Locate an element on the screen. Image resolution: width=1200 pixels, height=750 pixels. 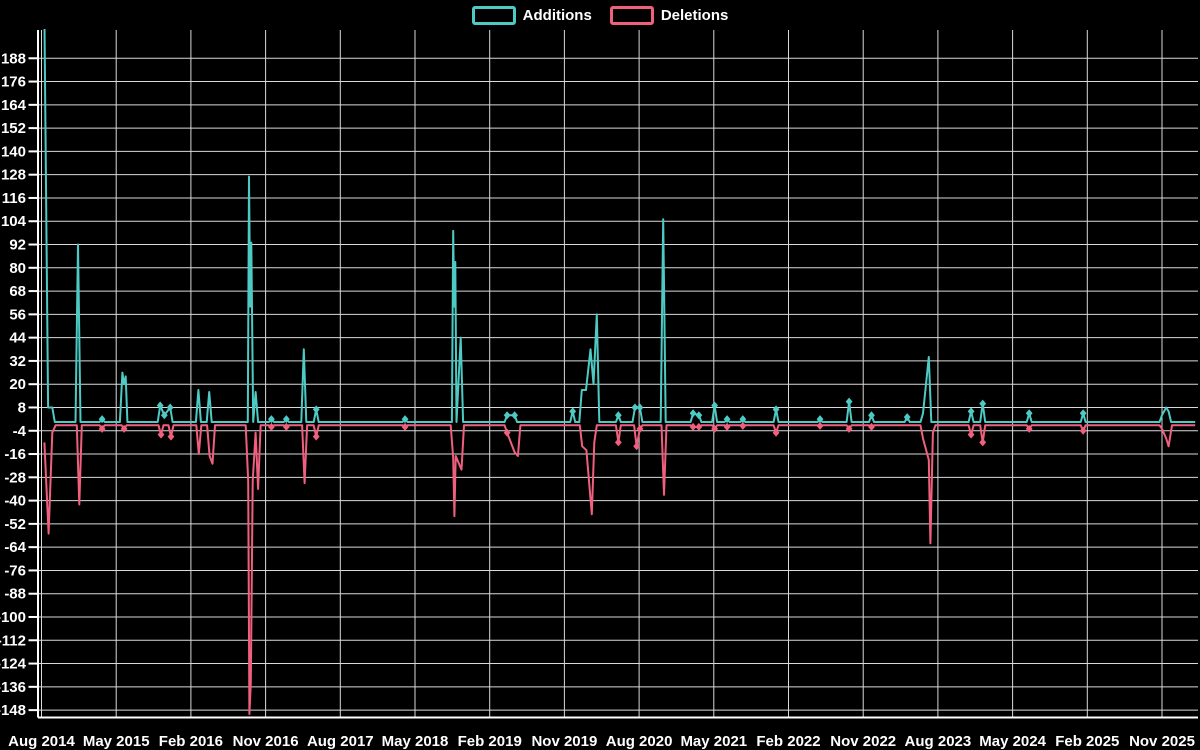
legend-item-additions: Additions is located at coordinates (531, 15).